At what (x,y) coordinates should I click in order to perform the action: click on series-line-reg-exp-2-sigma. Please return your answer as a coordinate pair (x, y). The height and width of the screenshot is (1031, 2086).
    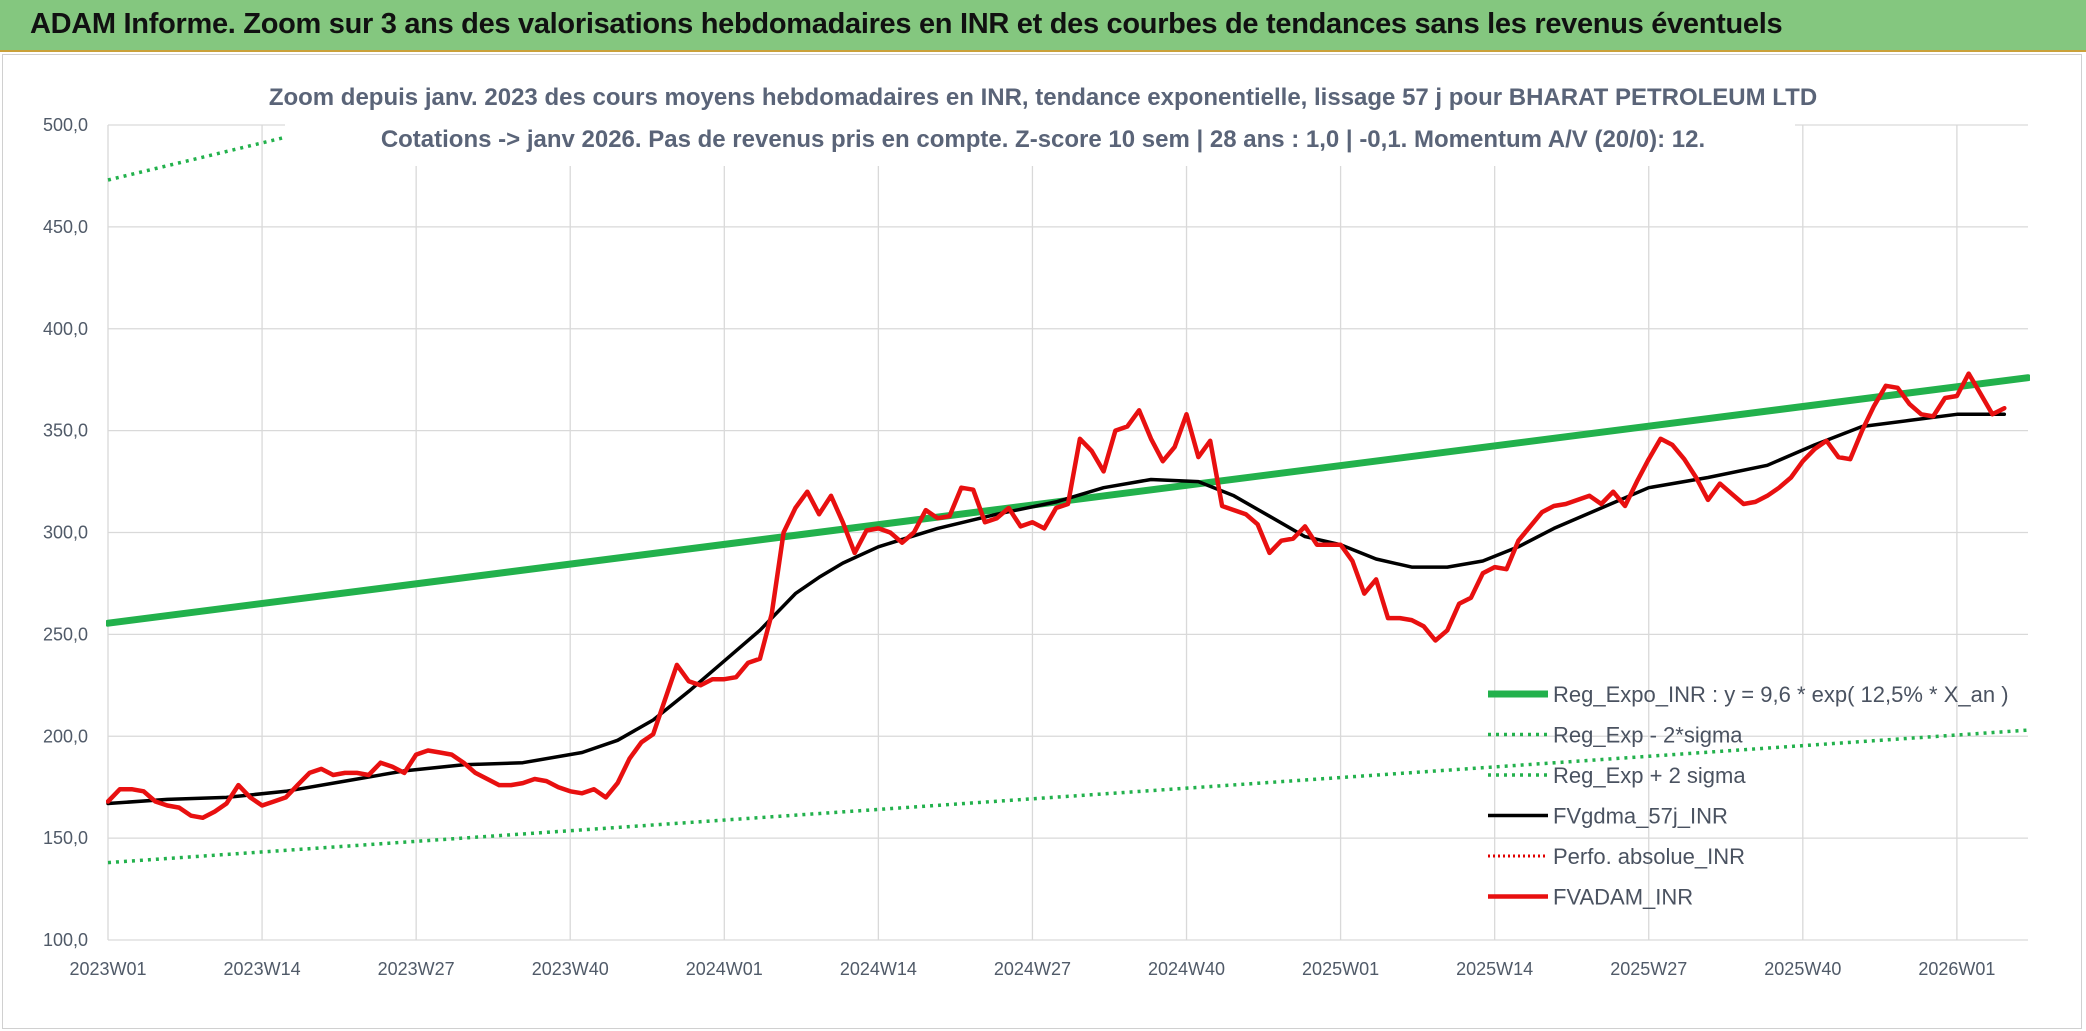
    Looking at the image, I should click on (1068, 796).